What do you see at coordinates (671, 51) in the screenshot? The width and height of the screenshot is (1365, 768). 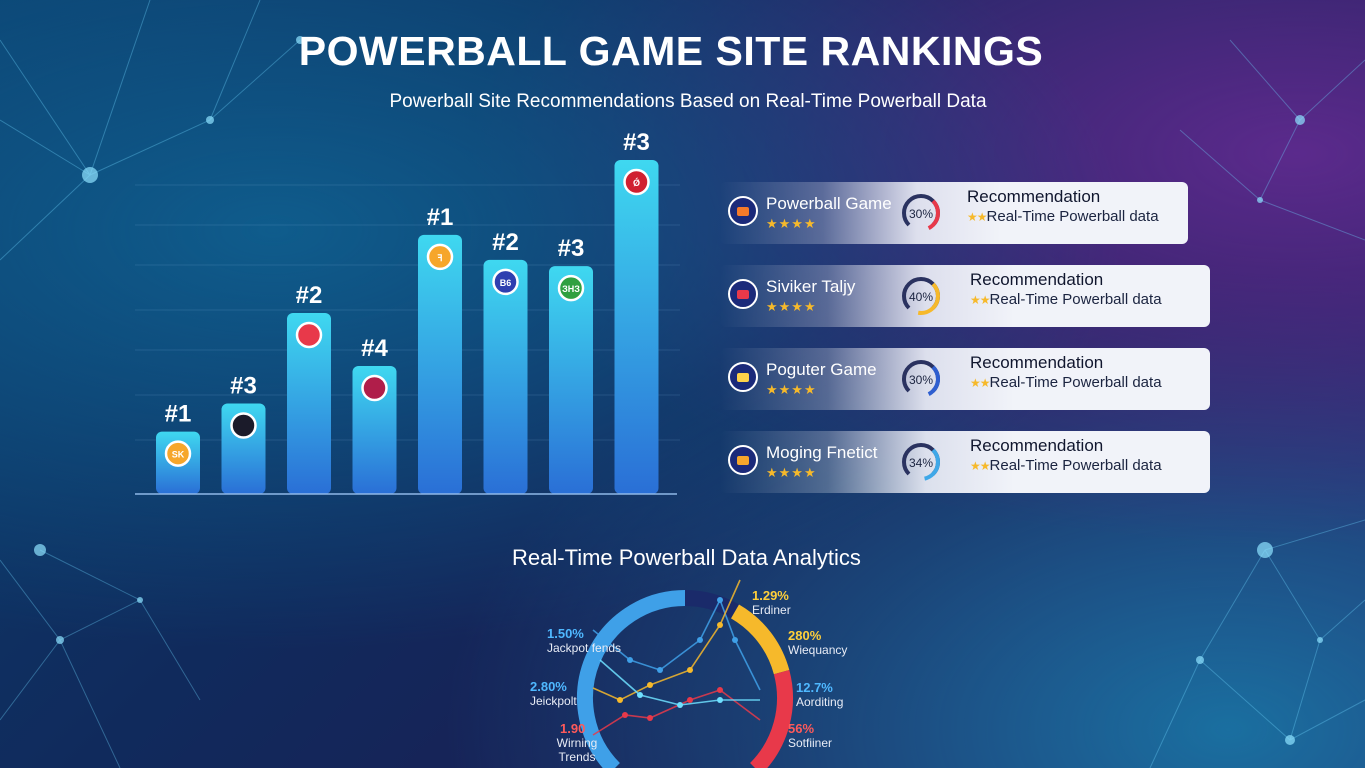 I see `page-title: POWERBALL GAME SITE RANKINGS` at bounding box center [671, 51].